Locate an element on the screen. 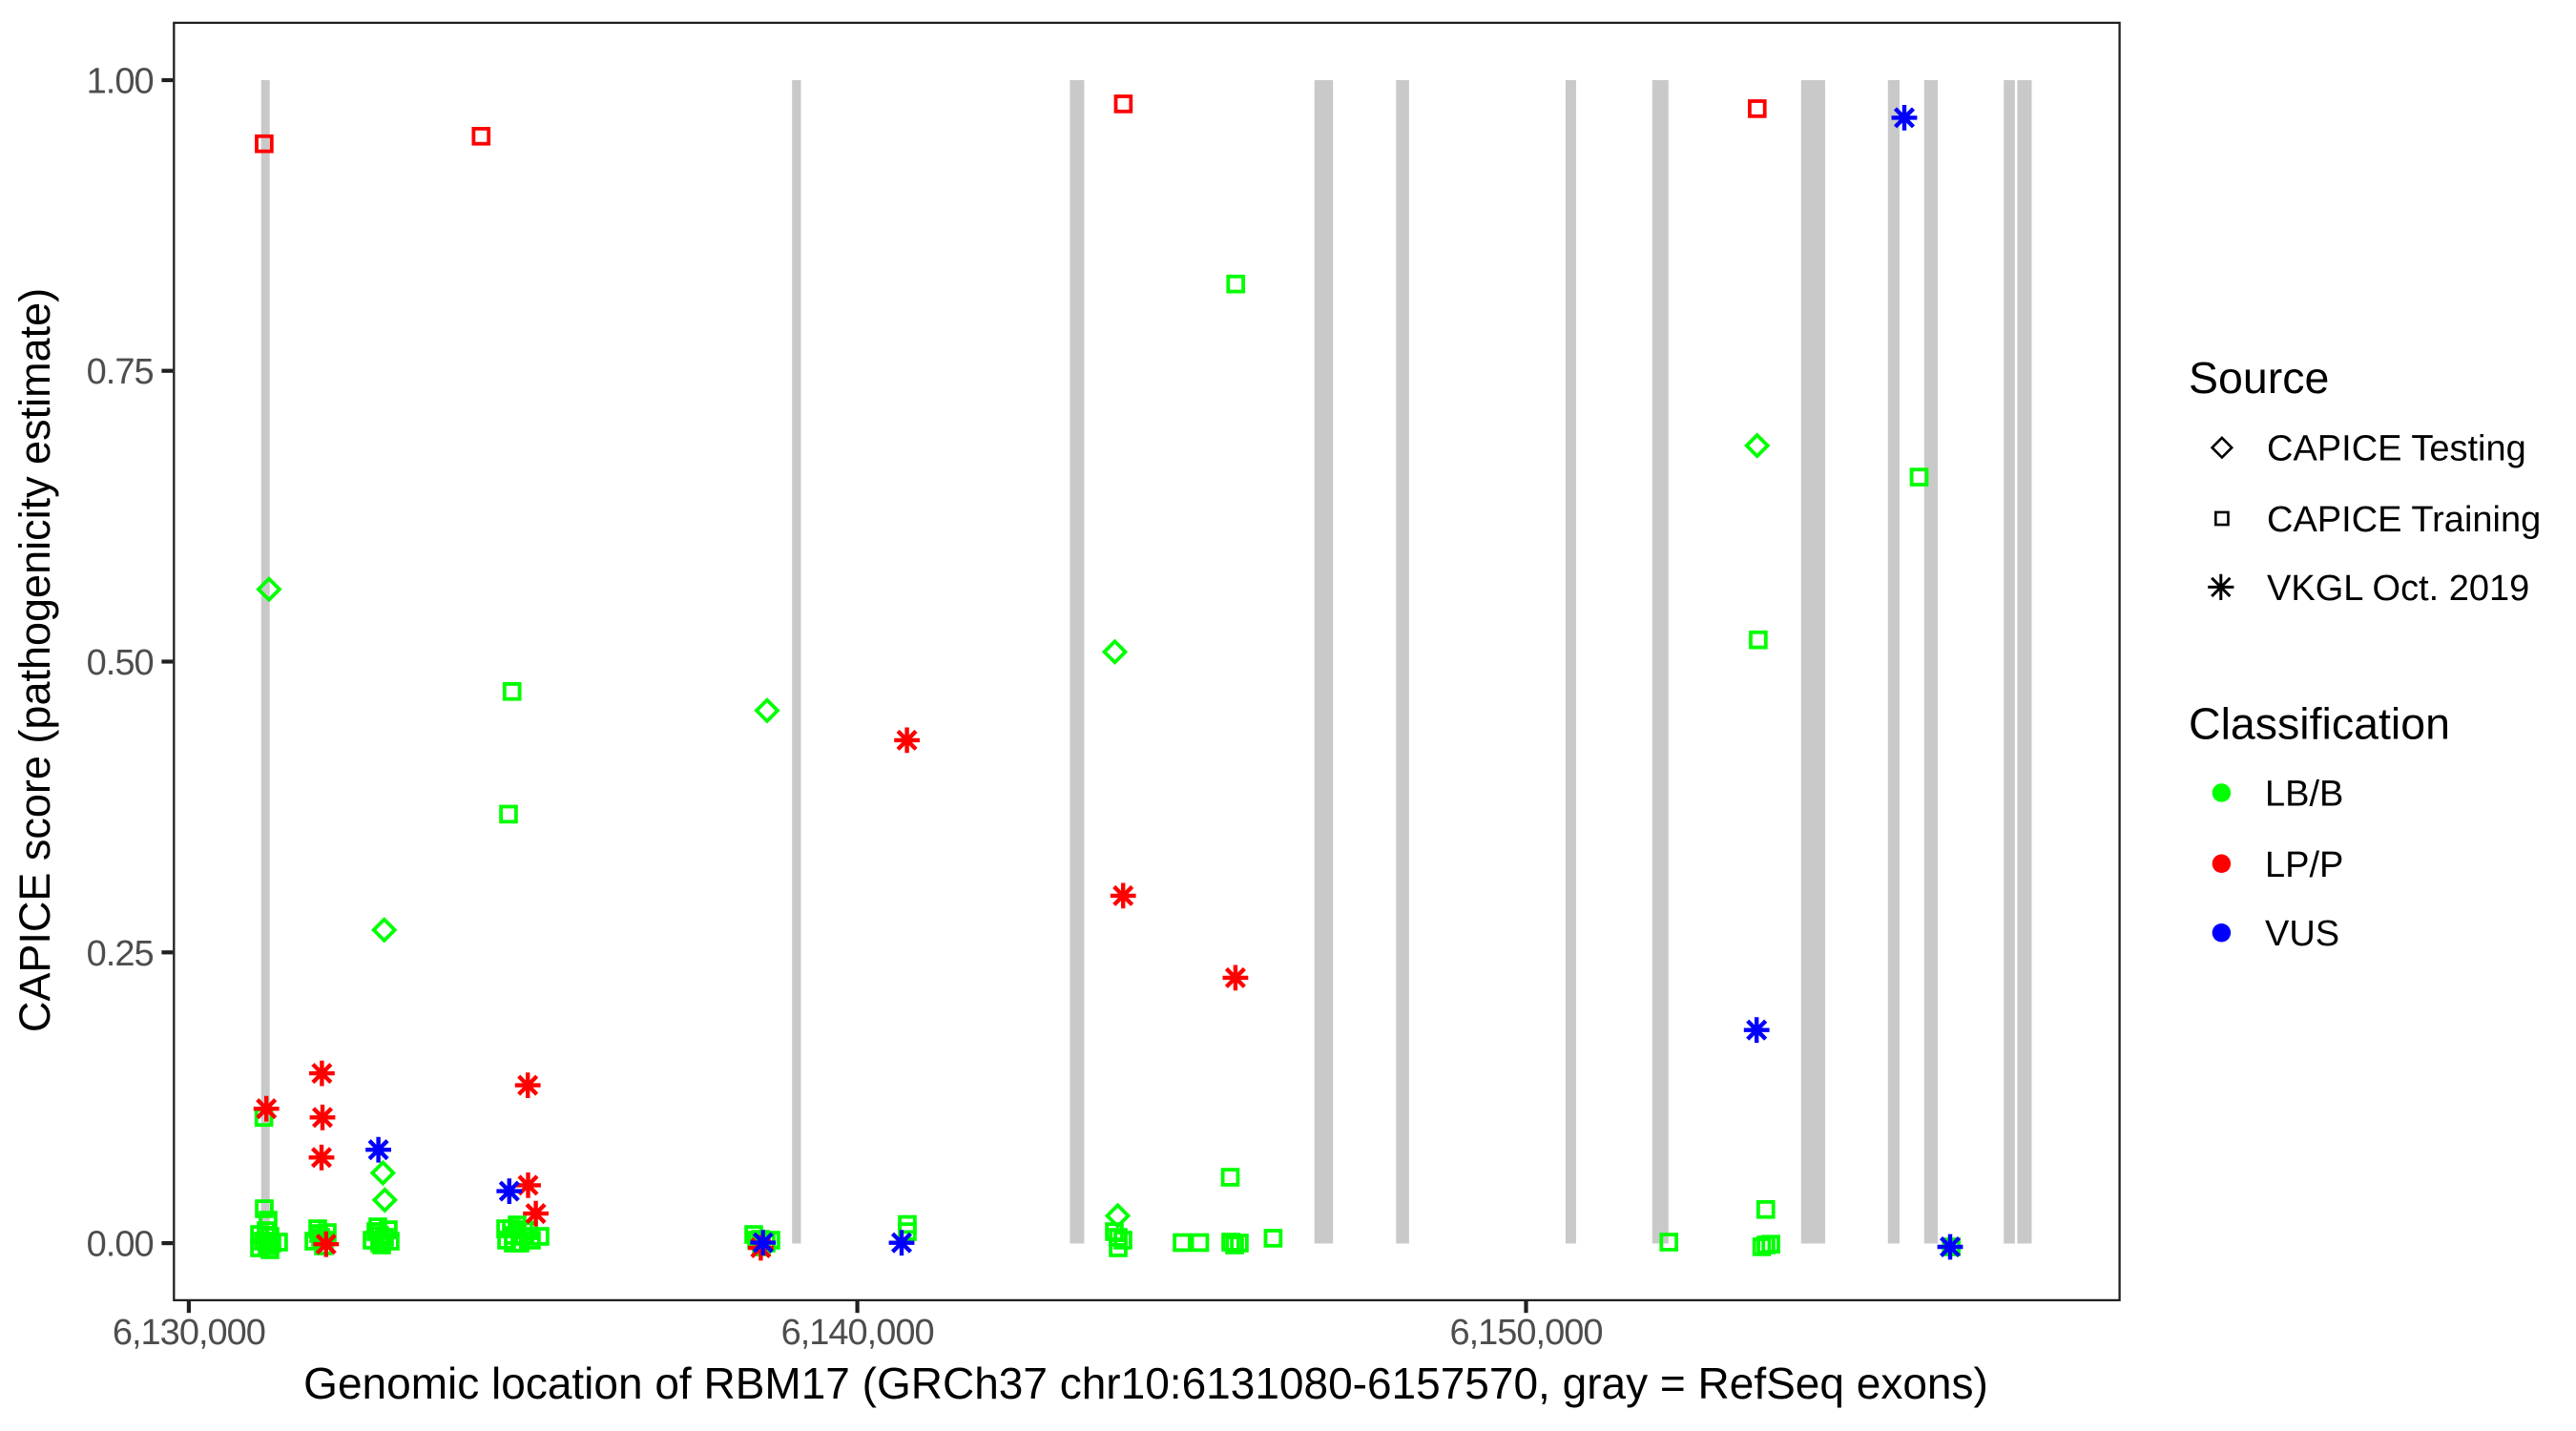 This screenshot has height=1431, width=2576. svg-text: CAPICE Testing is located at coordinates (2396, 449).